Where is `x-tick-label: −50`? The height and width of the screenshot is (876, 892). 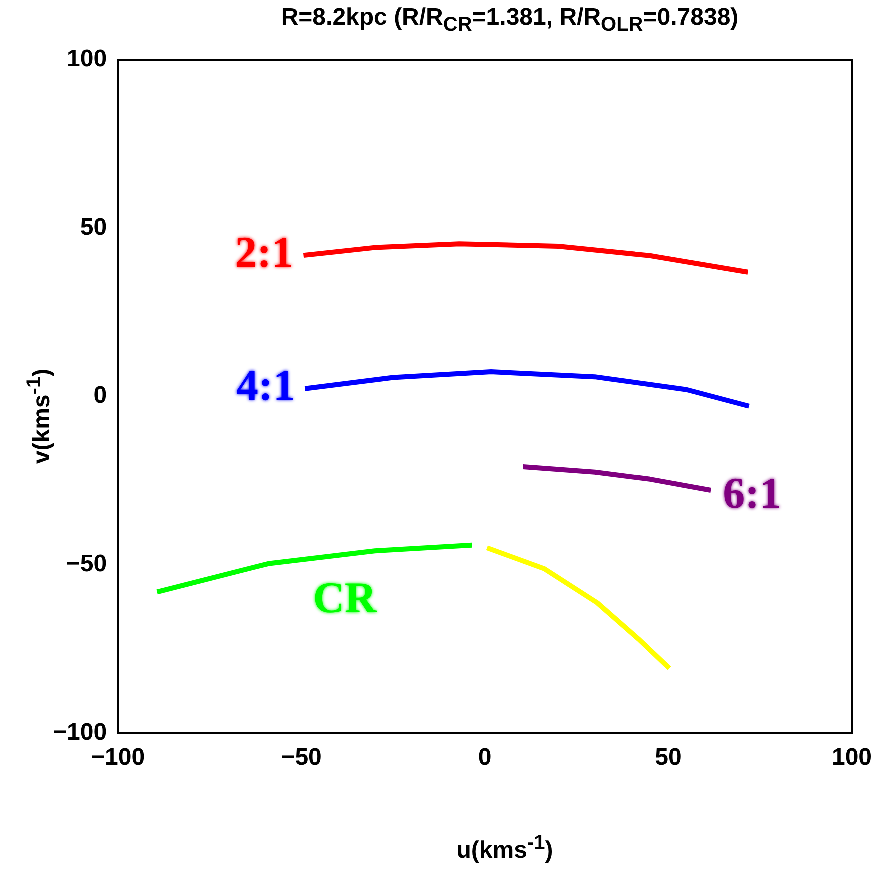 x-tick-label: −50 is located at coordinates (301, 758).